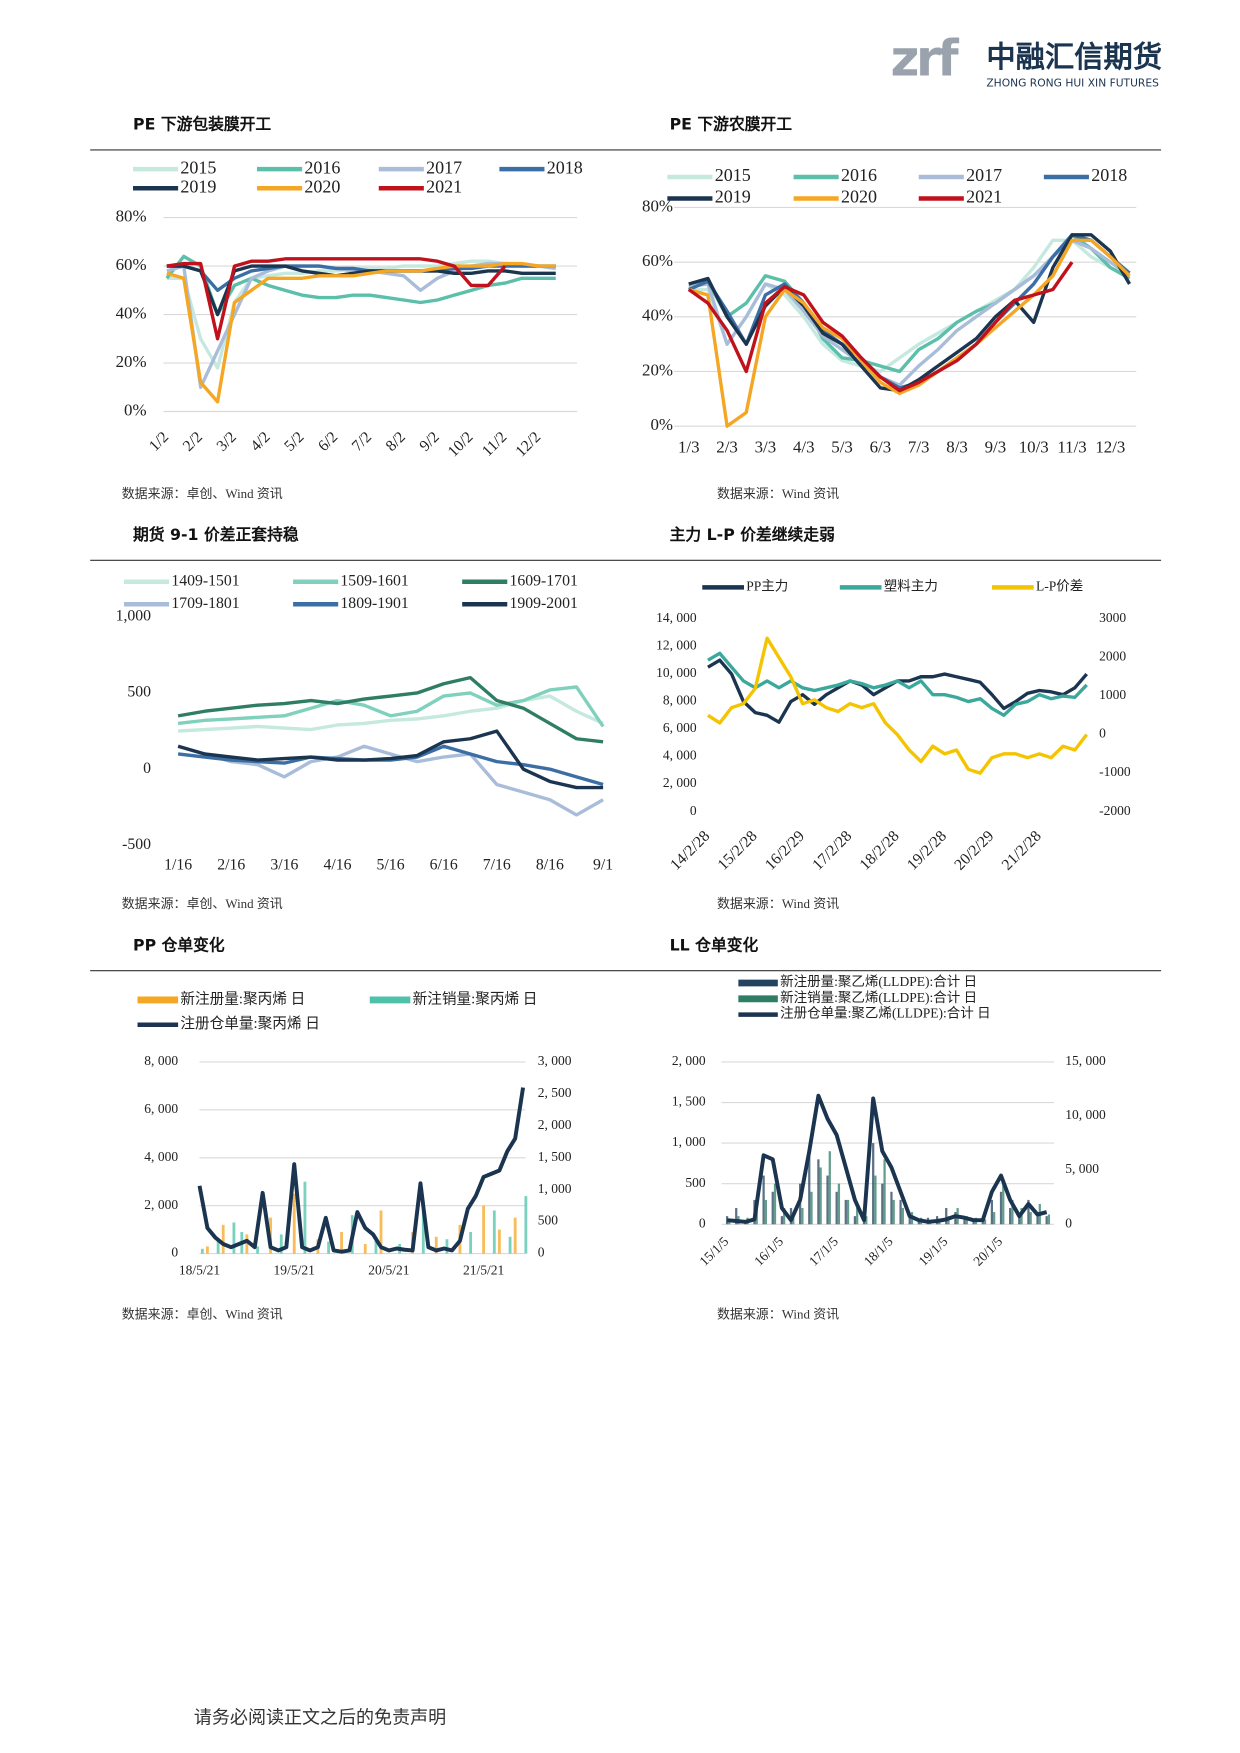 The height and width of the screenshot is (1753, 1240). Describe the element at coordinates (161, 1156) in the screenshot. I see `y-tick-label: 4, 000` at that location.